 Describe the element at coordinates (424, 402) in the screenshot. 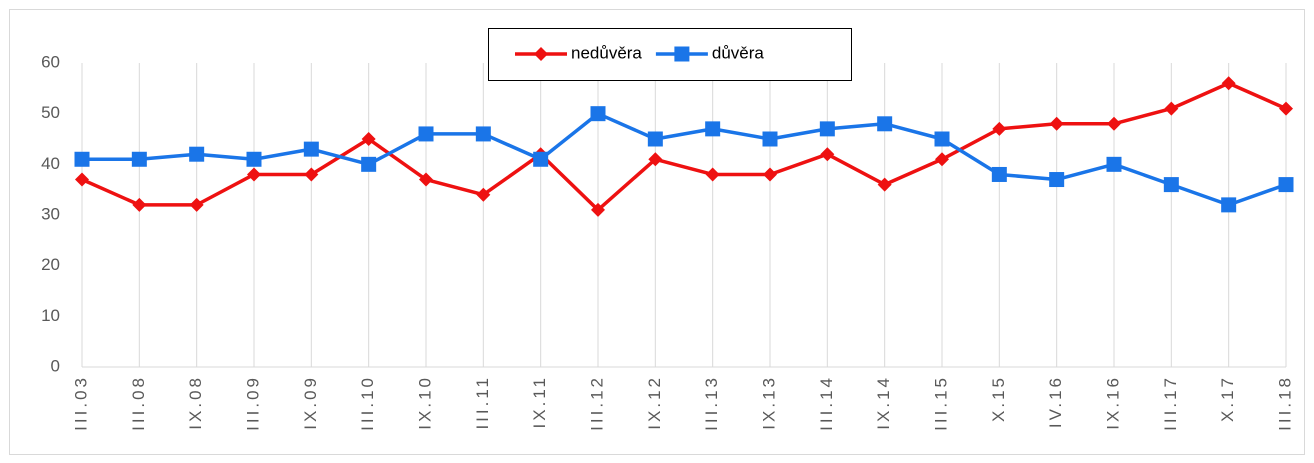

I see `x-tick-label: IX.10` at that location.